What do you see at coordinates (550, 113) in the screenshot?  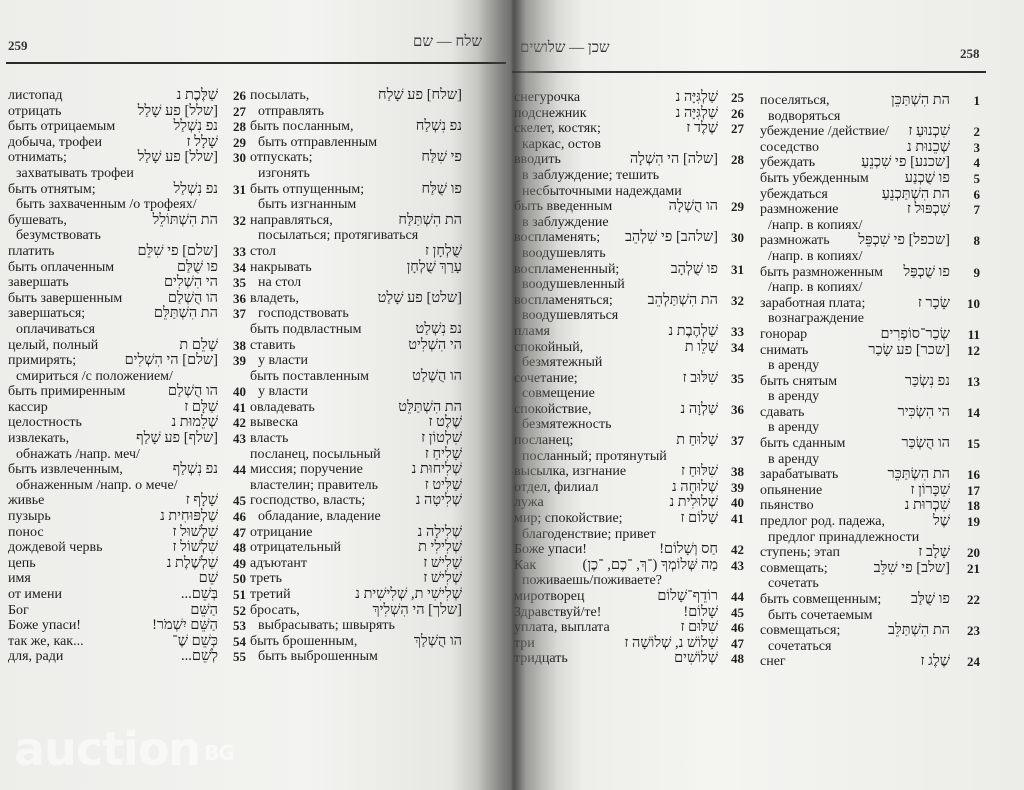 I see `russian-translation: подснежник` at bounding box center [550, 113].